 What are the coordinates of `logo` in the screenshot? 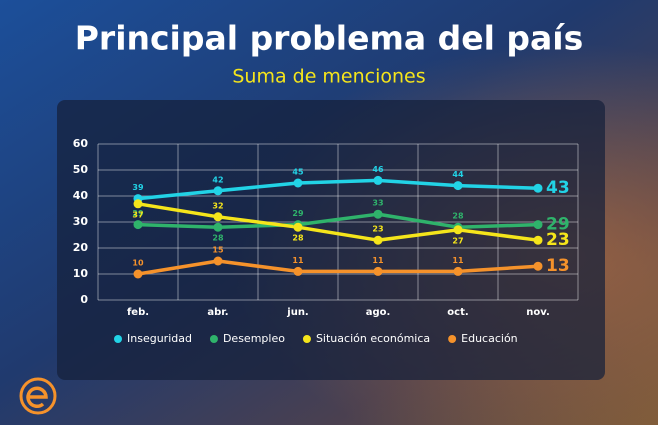 It's located at (38, 396).